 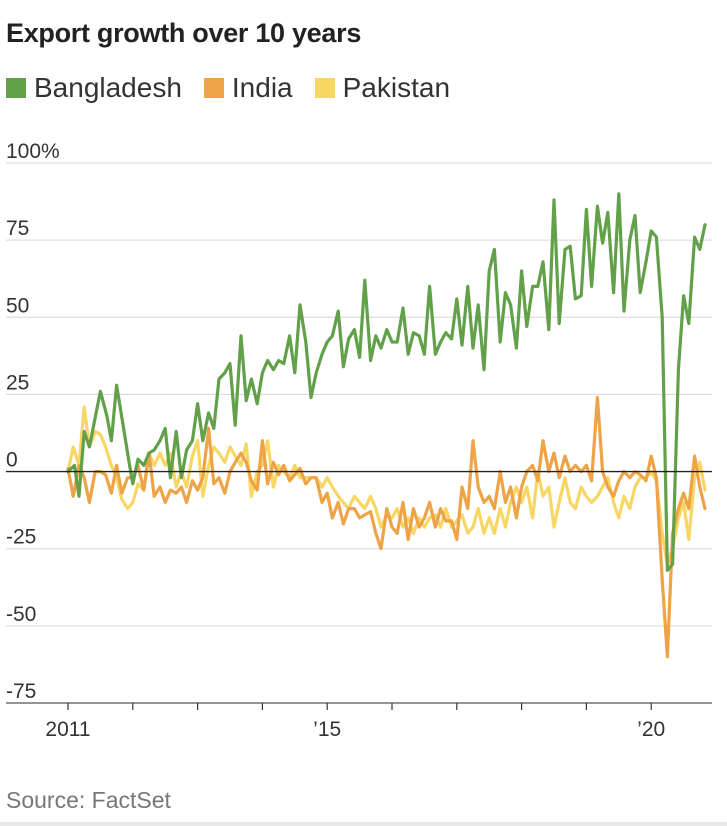 I want to click on y-tick-label-4: 0, so click(x=12, y=460).